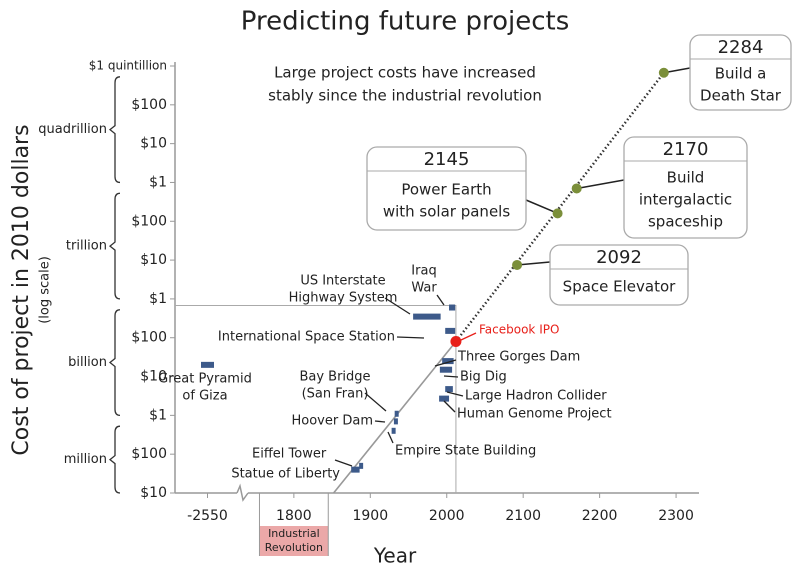 This screenshot has width=800, height=574. What do you see at coordinates (534, 414) in the screenshot?
I see `project-label: Human Genome Project` at bounding box center [534, 414].